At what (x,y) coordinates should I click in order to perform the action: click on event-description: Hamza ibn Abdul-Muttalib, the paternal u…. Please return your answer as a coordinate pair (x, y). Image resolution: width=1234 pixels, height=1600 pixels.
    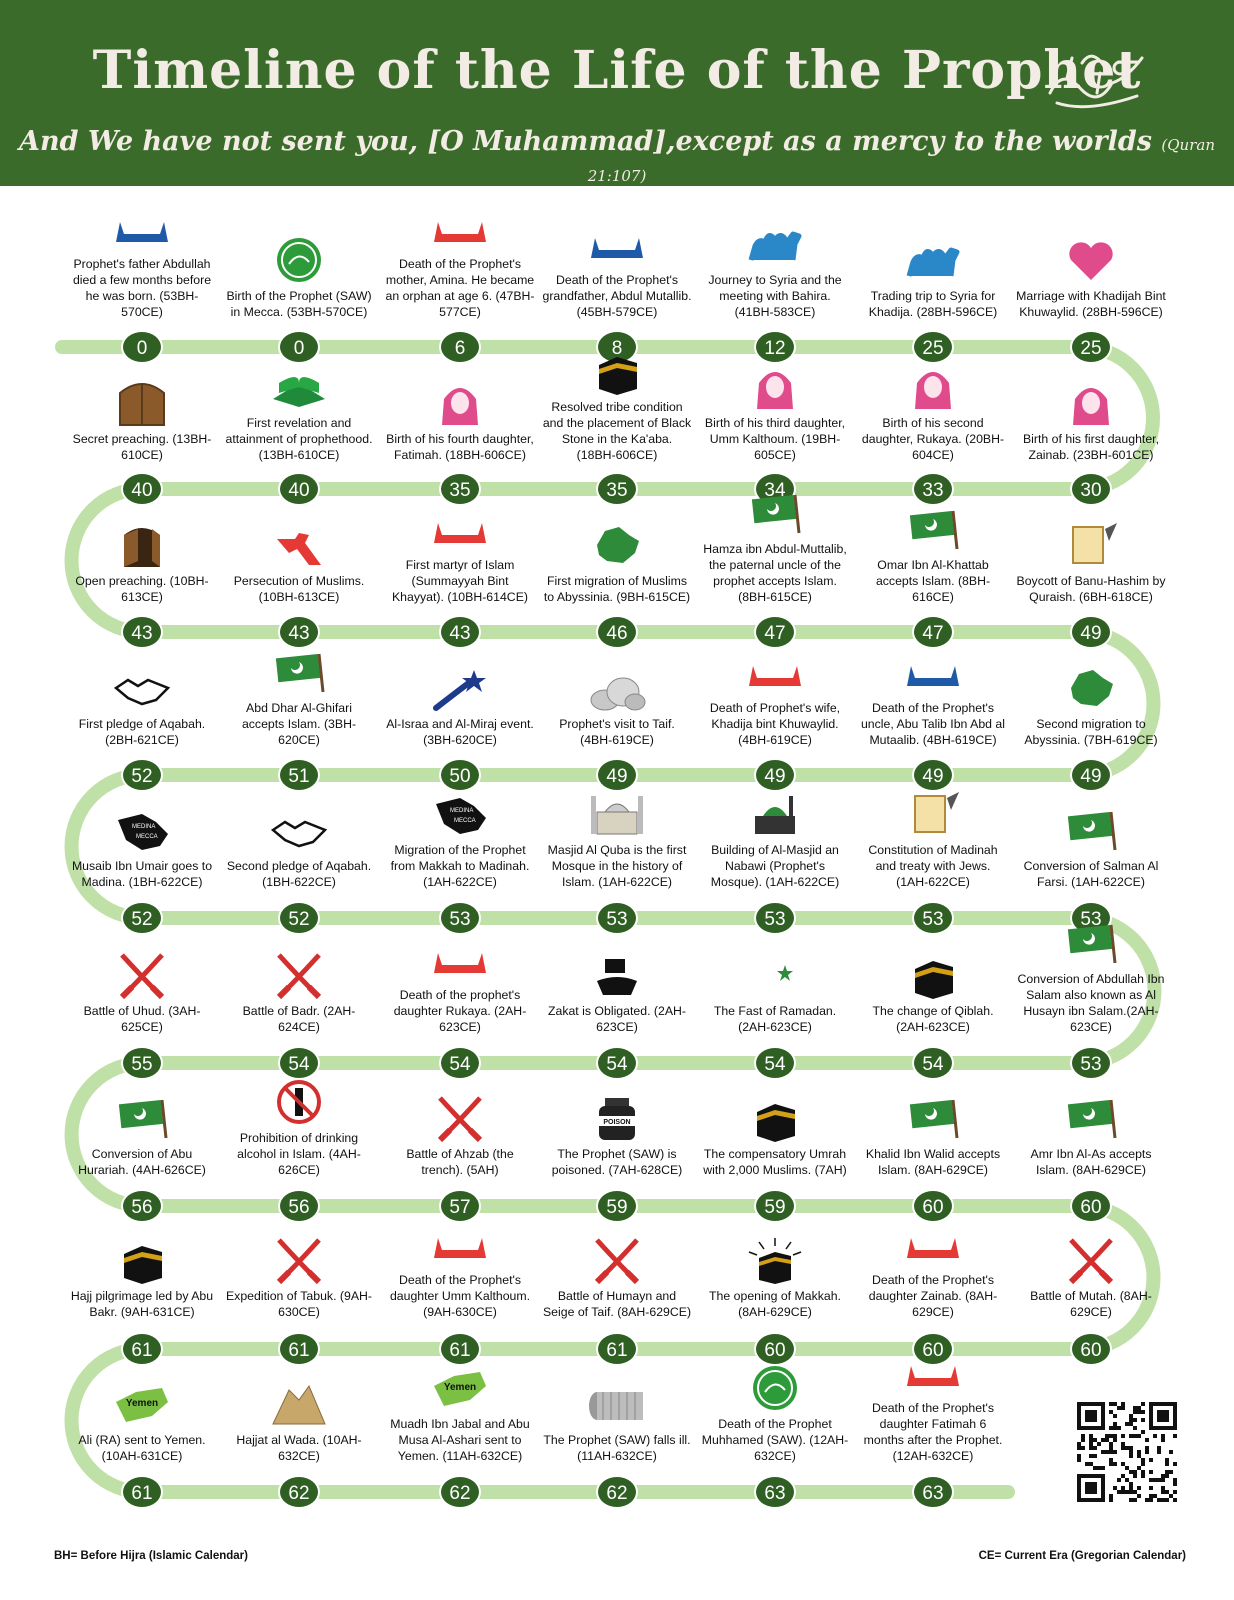
    Looking at the image, I should click on (775, 573).